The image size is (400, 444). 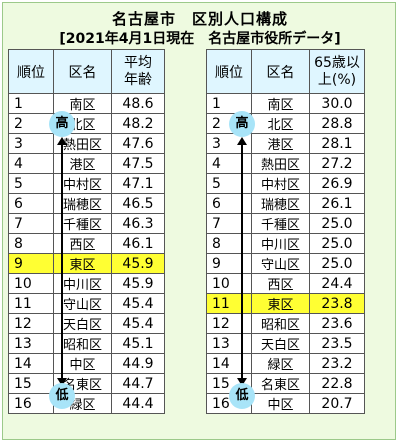 I want to click on table-row: 10 西区 24.4, so click(x=285, y=283).